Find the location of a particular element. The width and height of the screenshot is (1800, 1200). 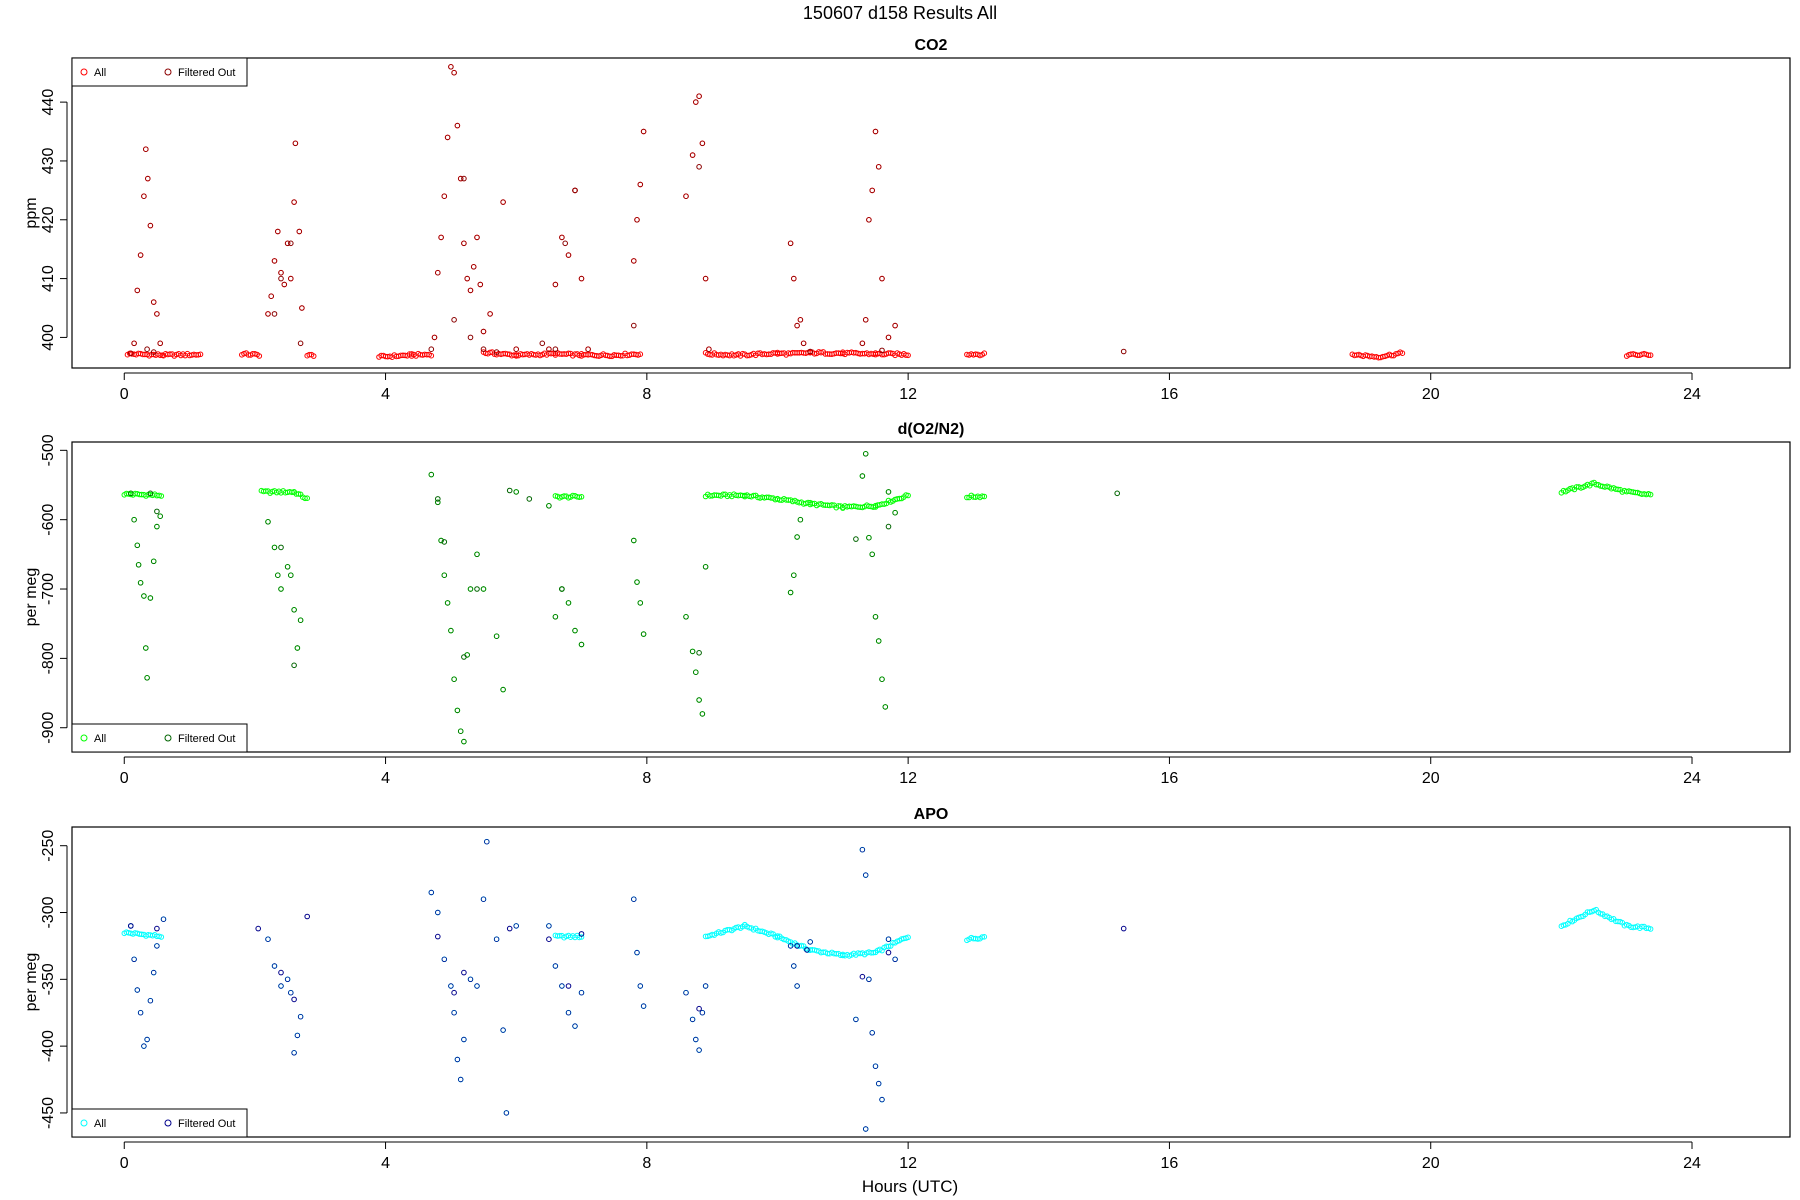

legend-marker is located at coordinates (168, 1123).